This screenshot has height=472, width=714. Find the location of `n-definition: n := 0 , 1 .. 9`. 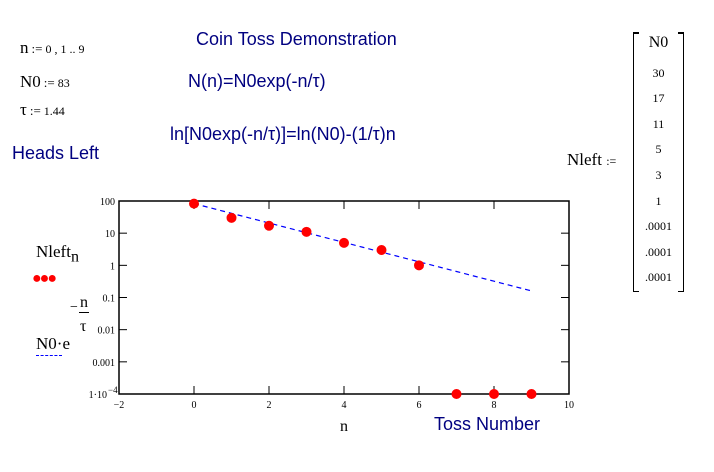

n-definition: n := 0 , 1 .. 9 is located at coordinates (52, 48).